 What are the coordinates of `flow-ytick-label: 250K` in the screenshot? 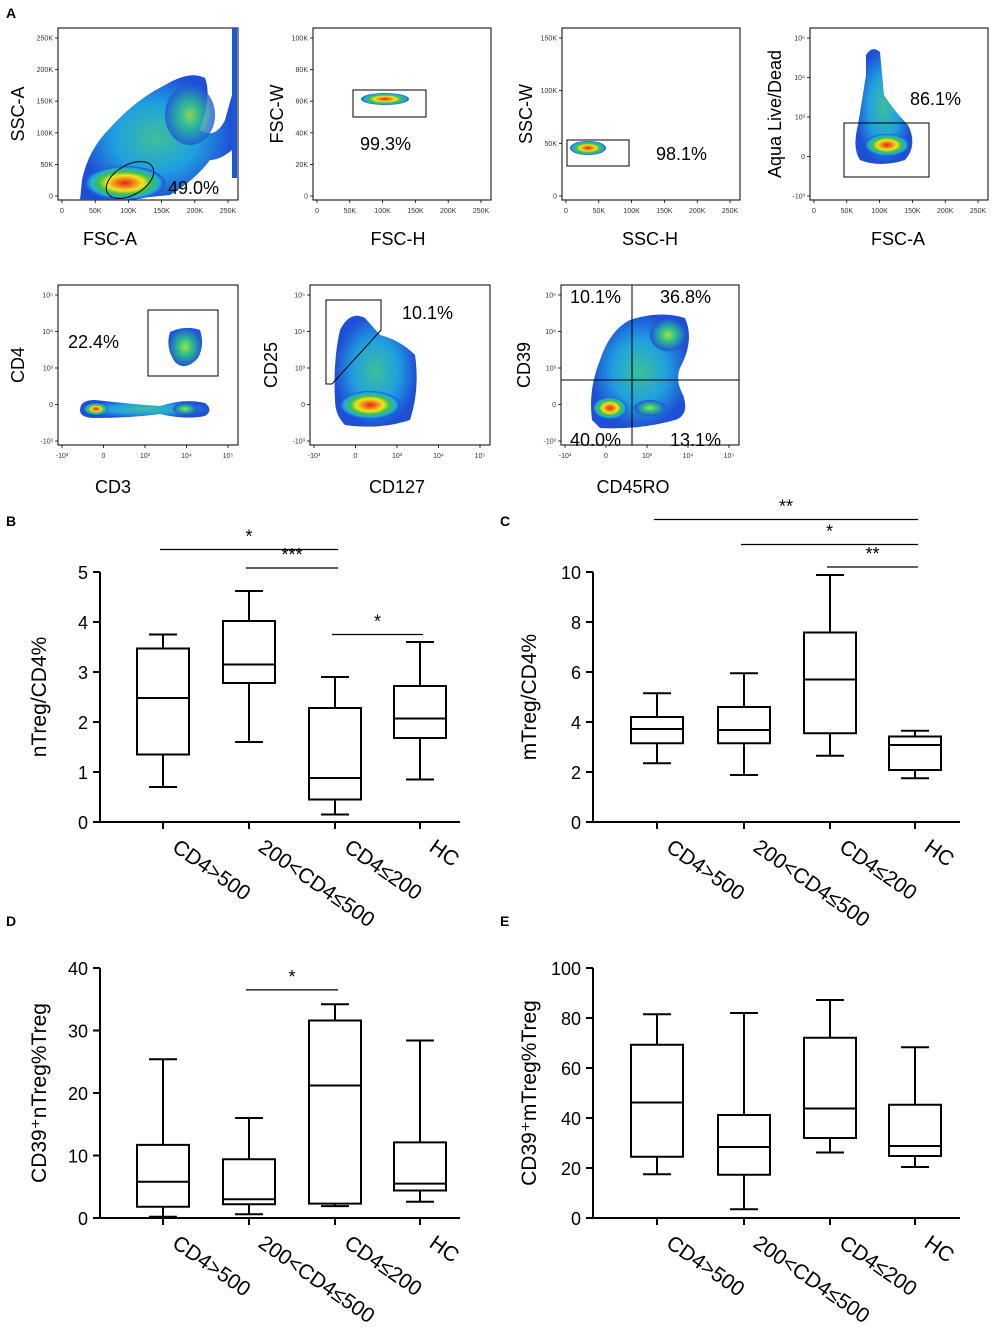 It's located at (45, 39).